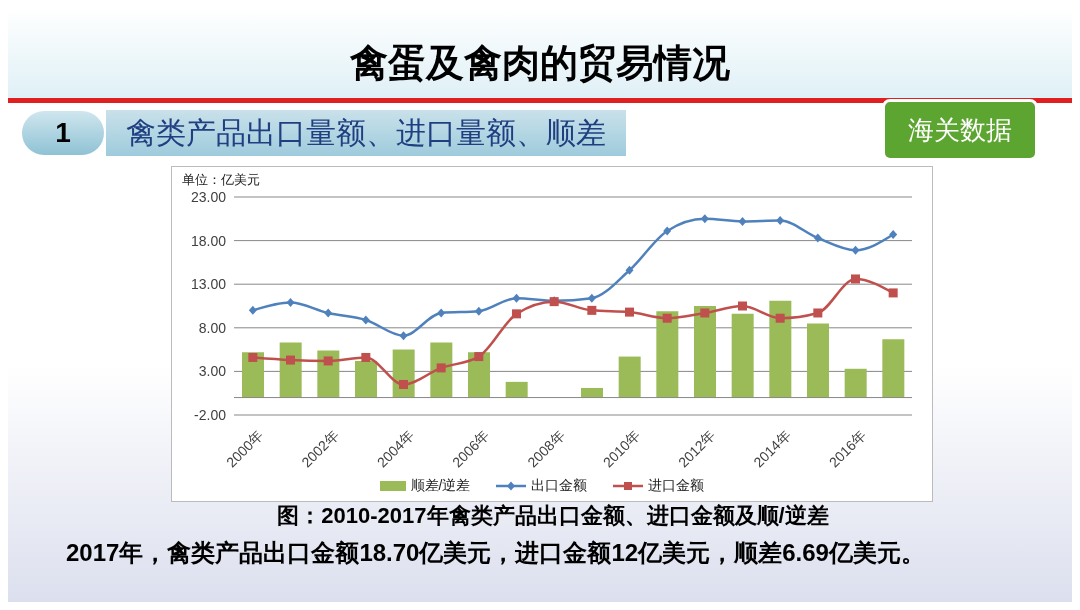 The width and height of the screenshot is (1080, 610). I want to click on y-tick-label: 18.00, so click(208, 240).